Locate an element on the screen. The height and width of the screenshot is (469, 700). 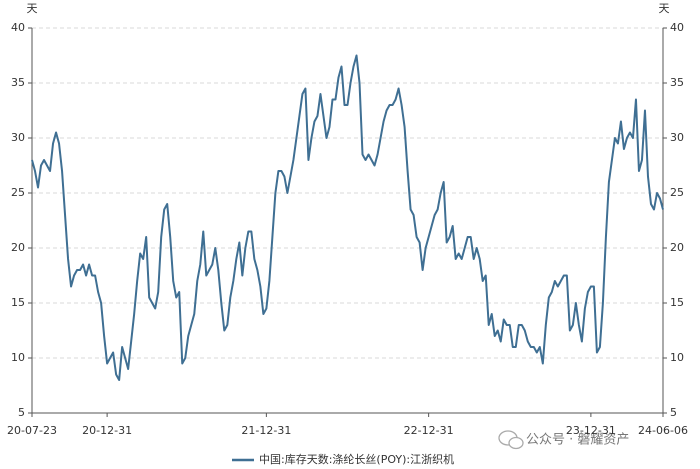
x-tick-label: 20-12-31 is located at coordinates (107, 430).